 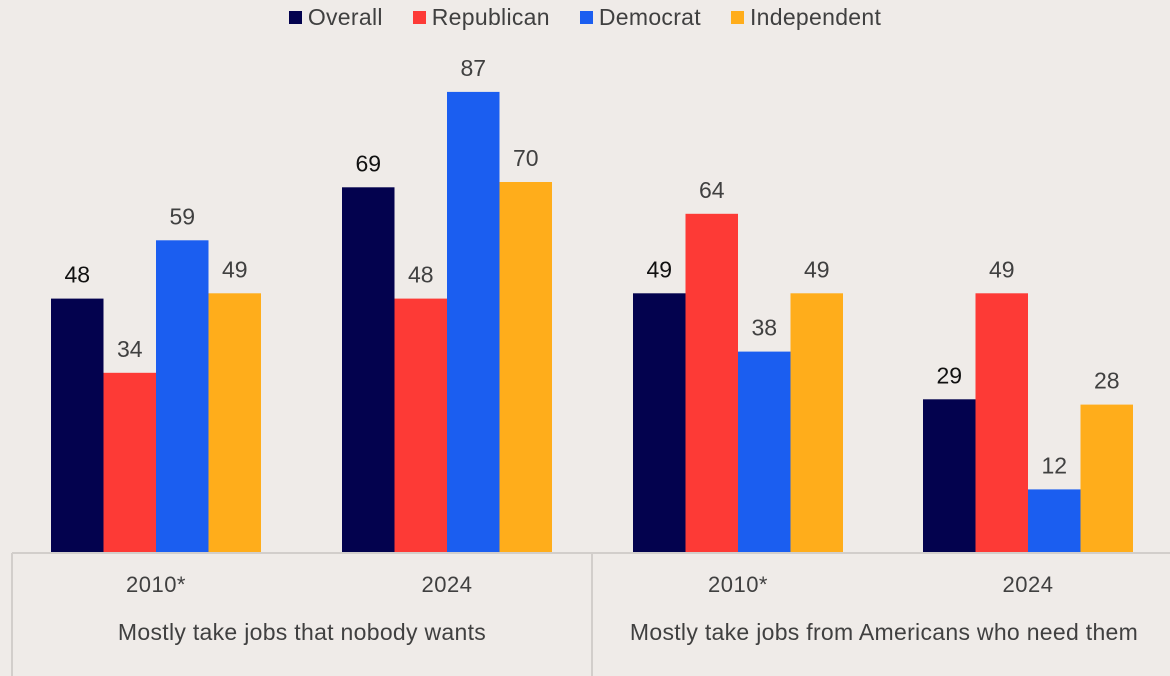 What do you see at coordinates (295, 17) in the screenshot?
I see `legend-swatch-overall` at bounding box center [295, 17].